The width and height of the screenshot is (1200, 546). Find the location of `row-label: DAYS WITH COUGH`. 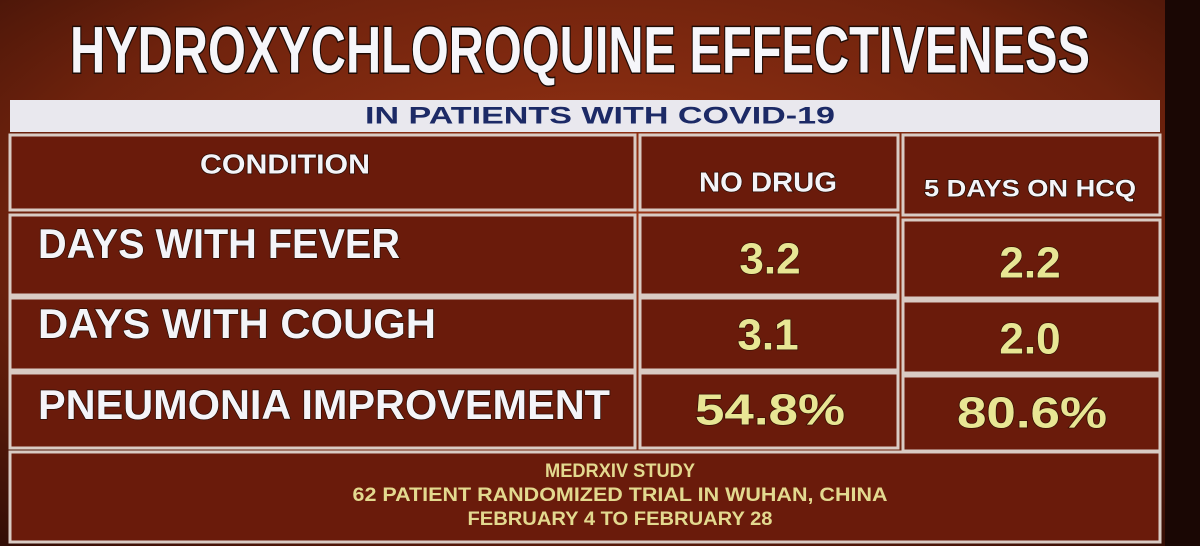

row-label: DAYS WITH COUGH is located at coordinates (237, 323).